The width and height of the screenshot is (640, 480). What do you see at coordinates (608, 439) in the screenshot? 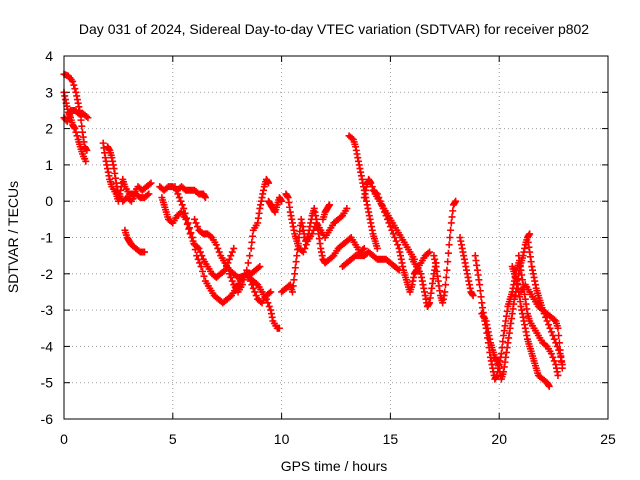
I see `x-tick-label: 25` at bounding box center [608, 439].